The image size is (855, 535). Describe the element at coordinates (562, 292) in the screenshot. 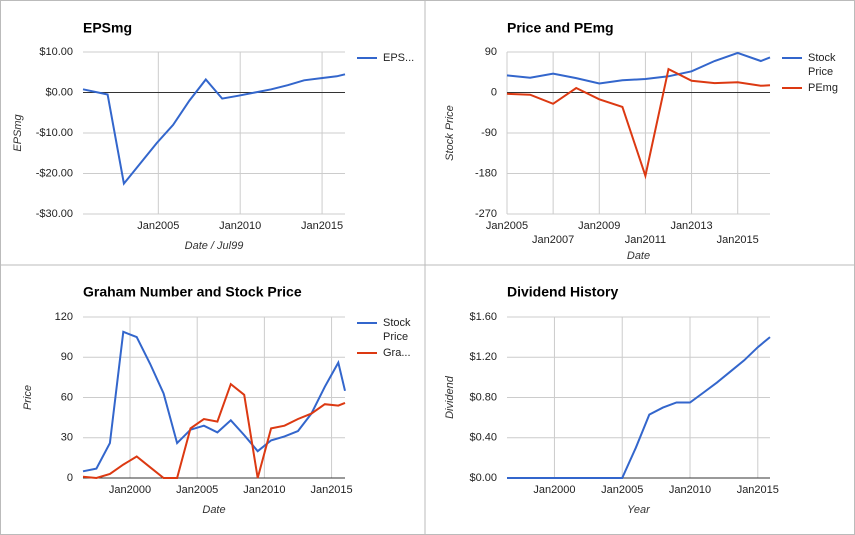

I see `chart-title: Dividend History` at that location.